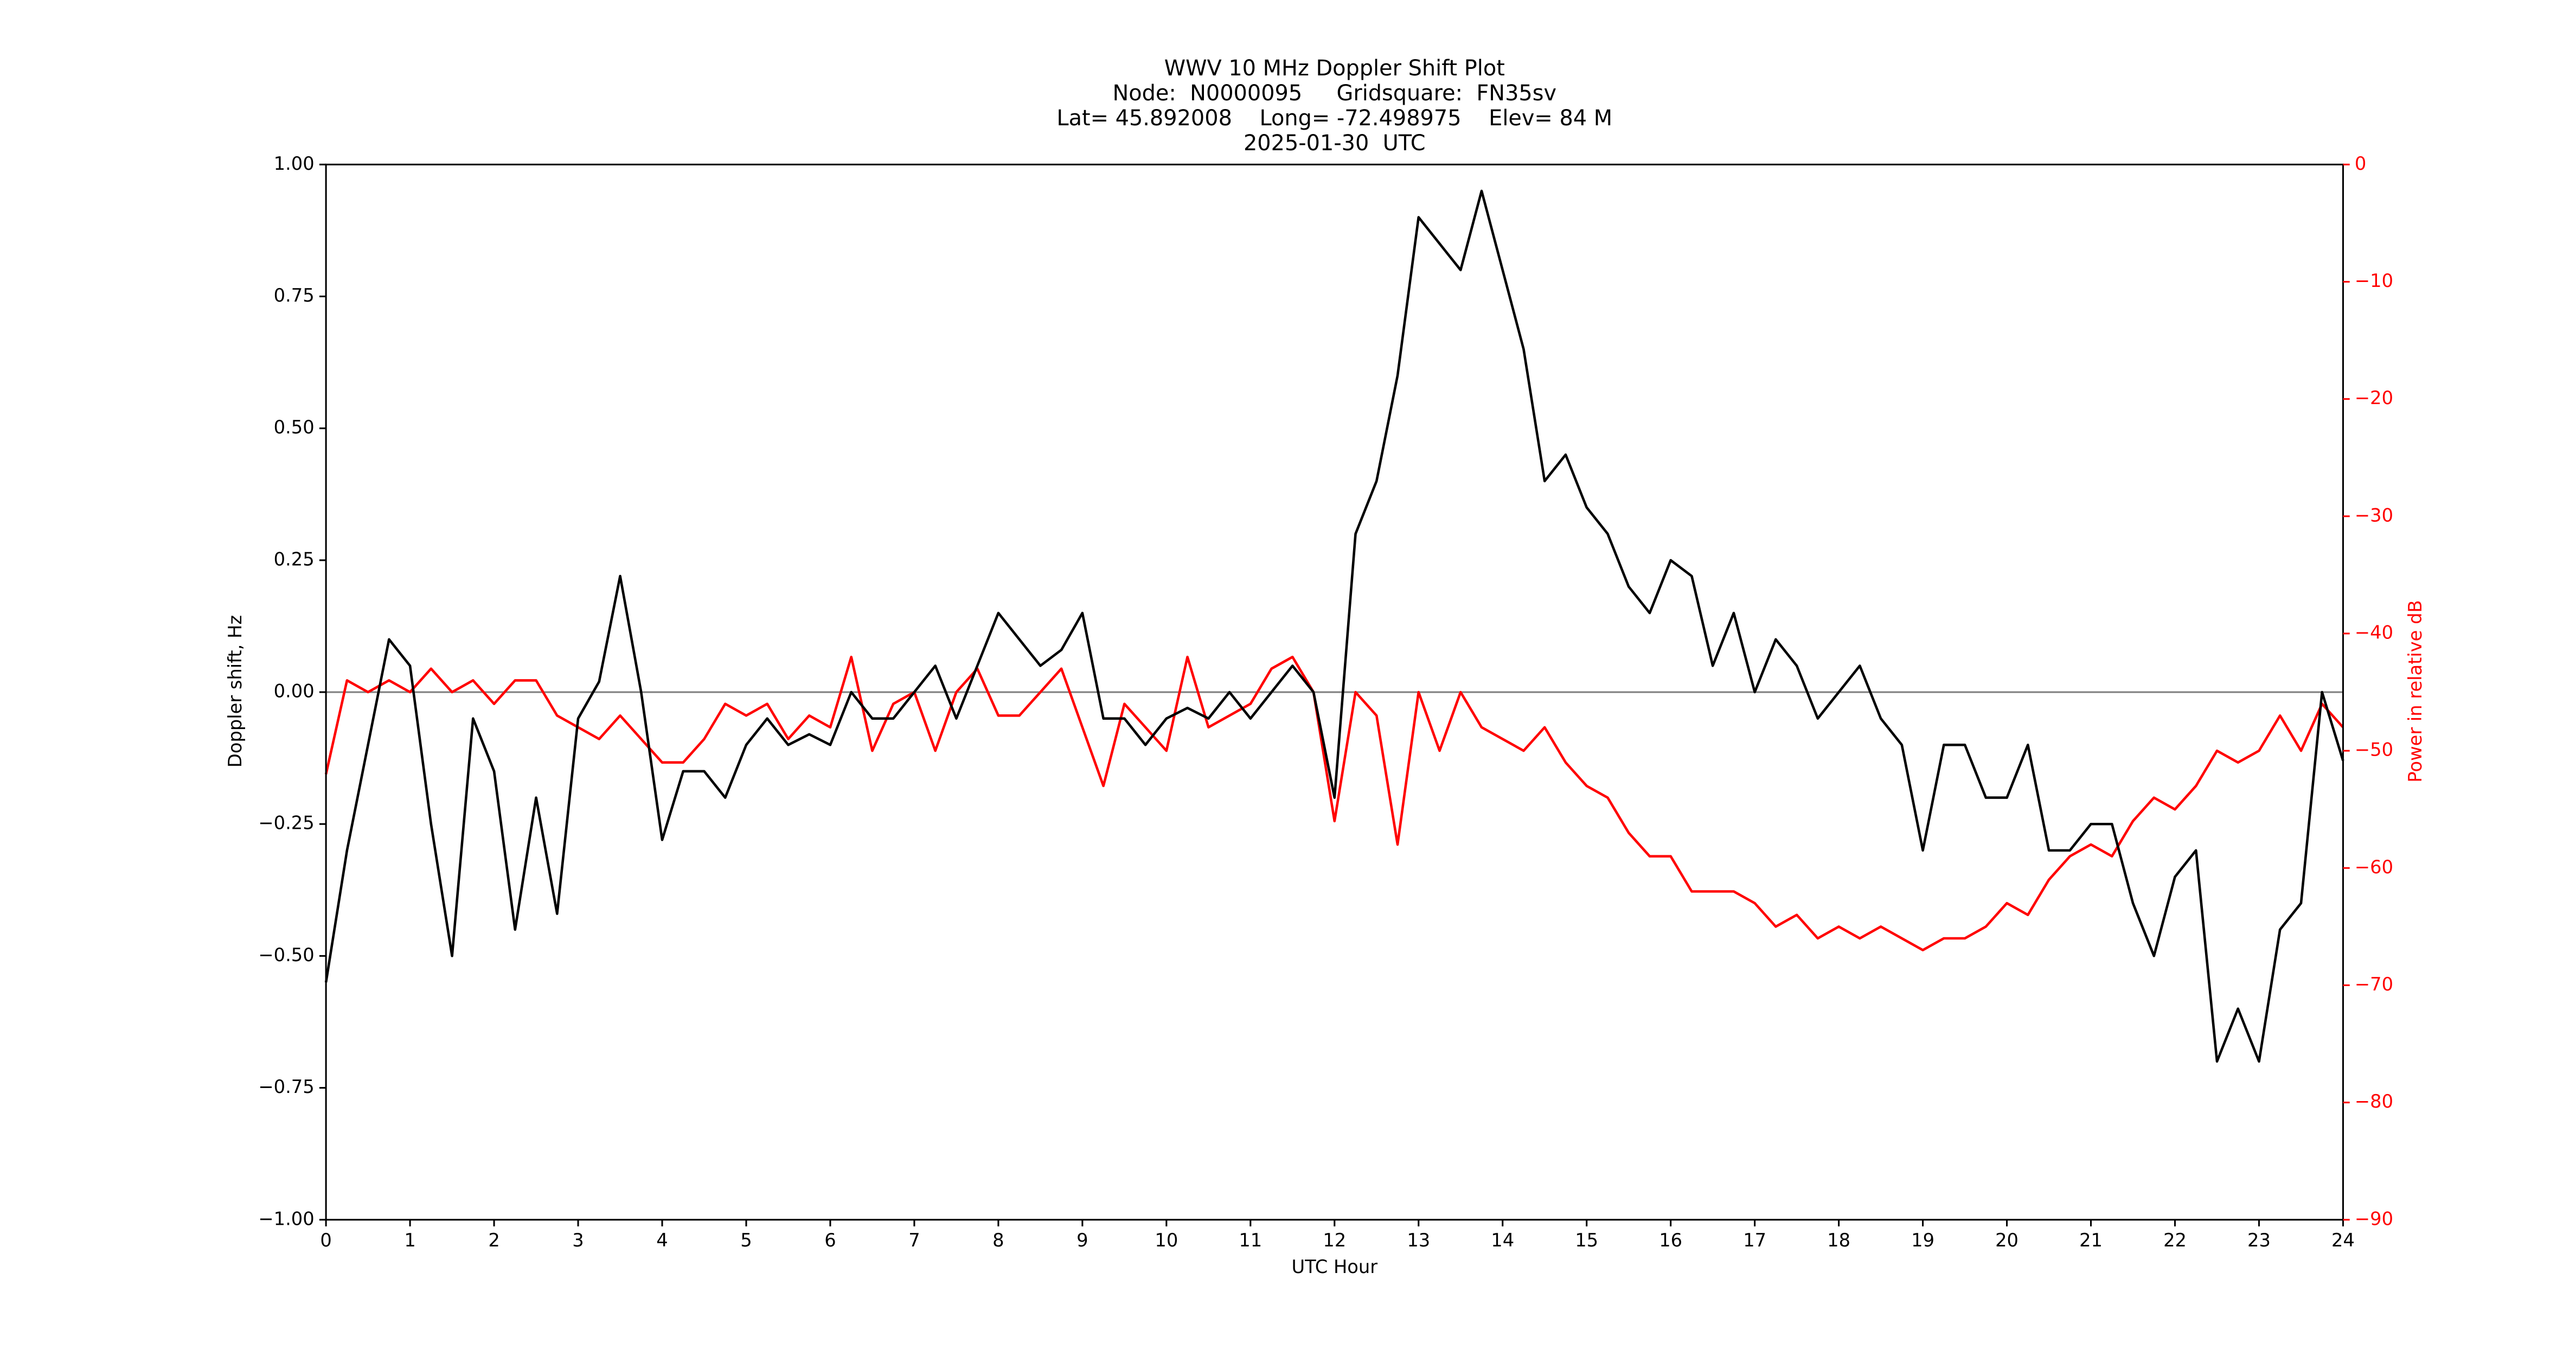  Describe the element at coordinates (2374, 397) in the screenshot. I see `y2-tick-label: −20` at that location.